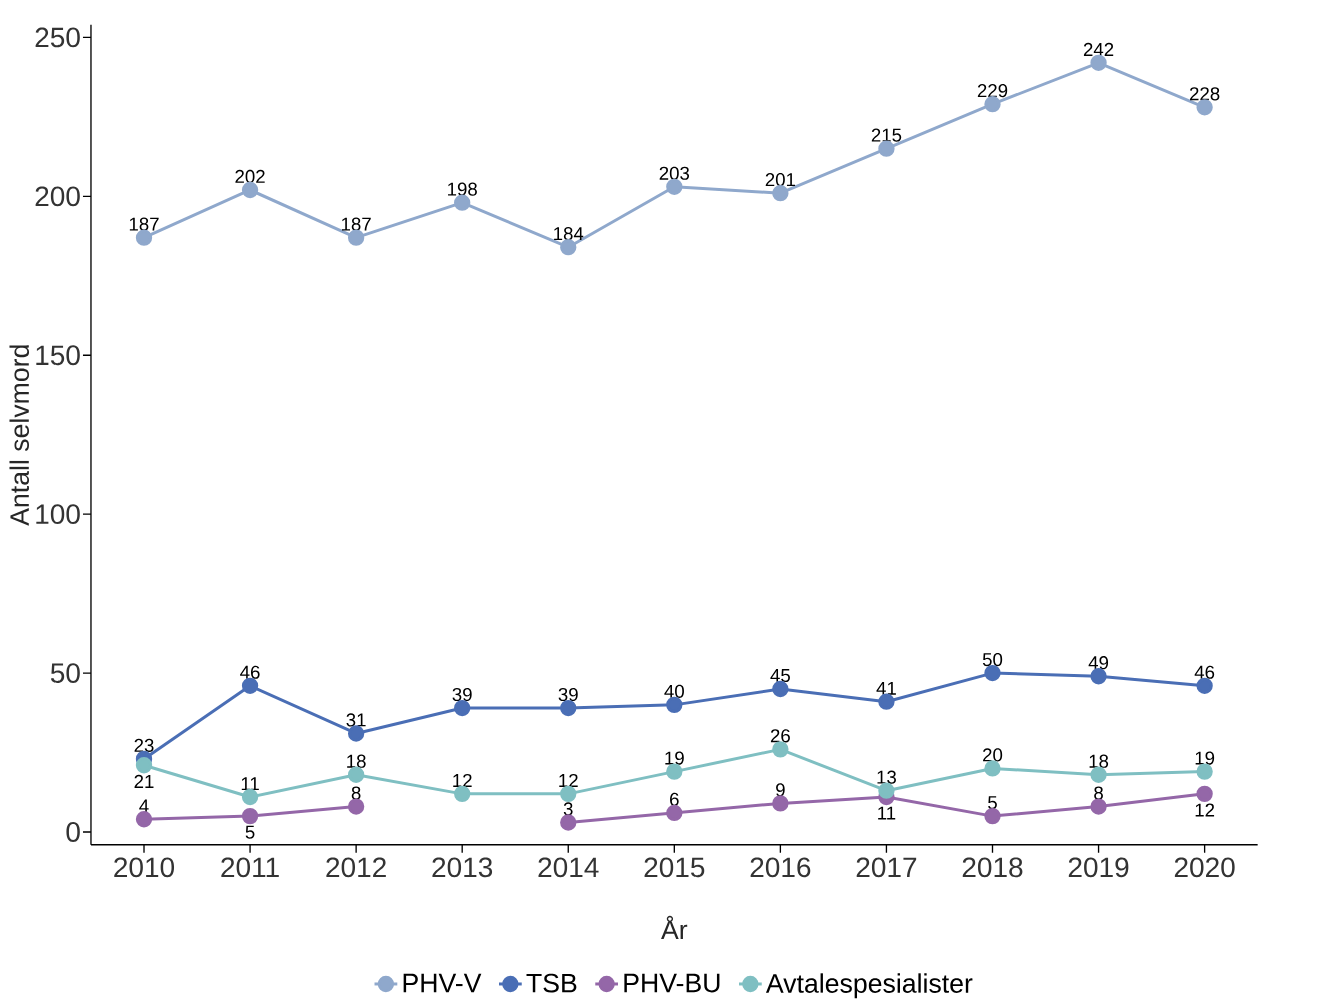 The height and width of the screenshot is (1006, 1319). I want to click on legend-label: Avtalespesialister, so click(869, 986).